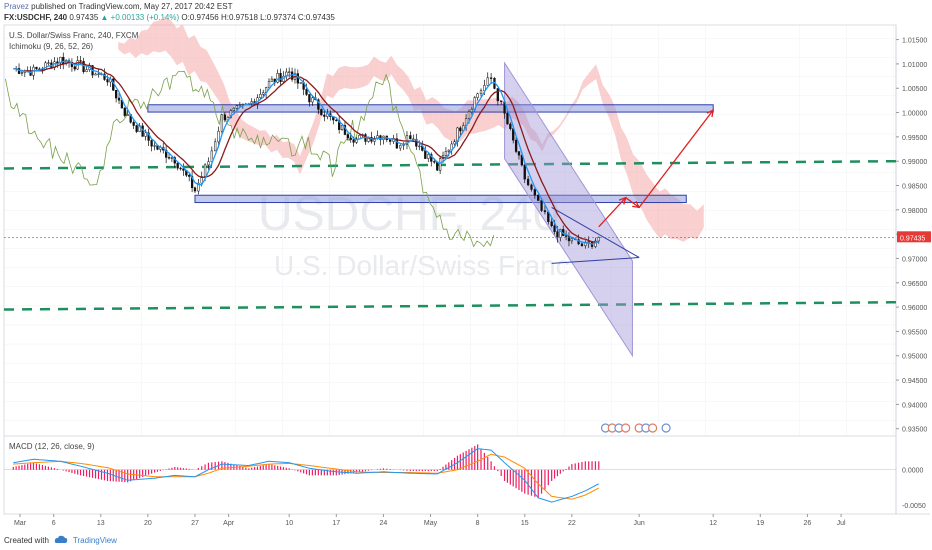  Describe the element at coordinates (16, 6) in the screenshot. I see `author-name: Pravez` at that location.